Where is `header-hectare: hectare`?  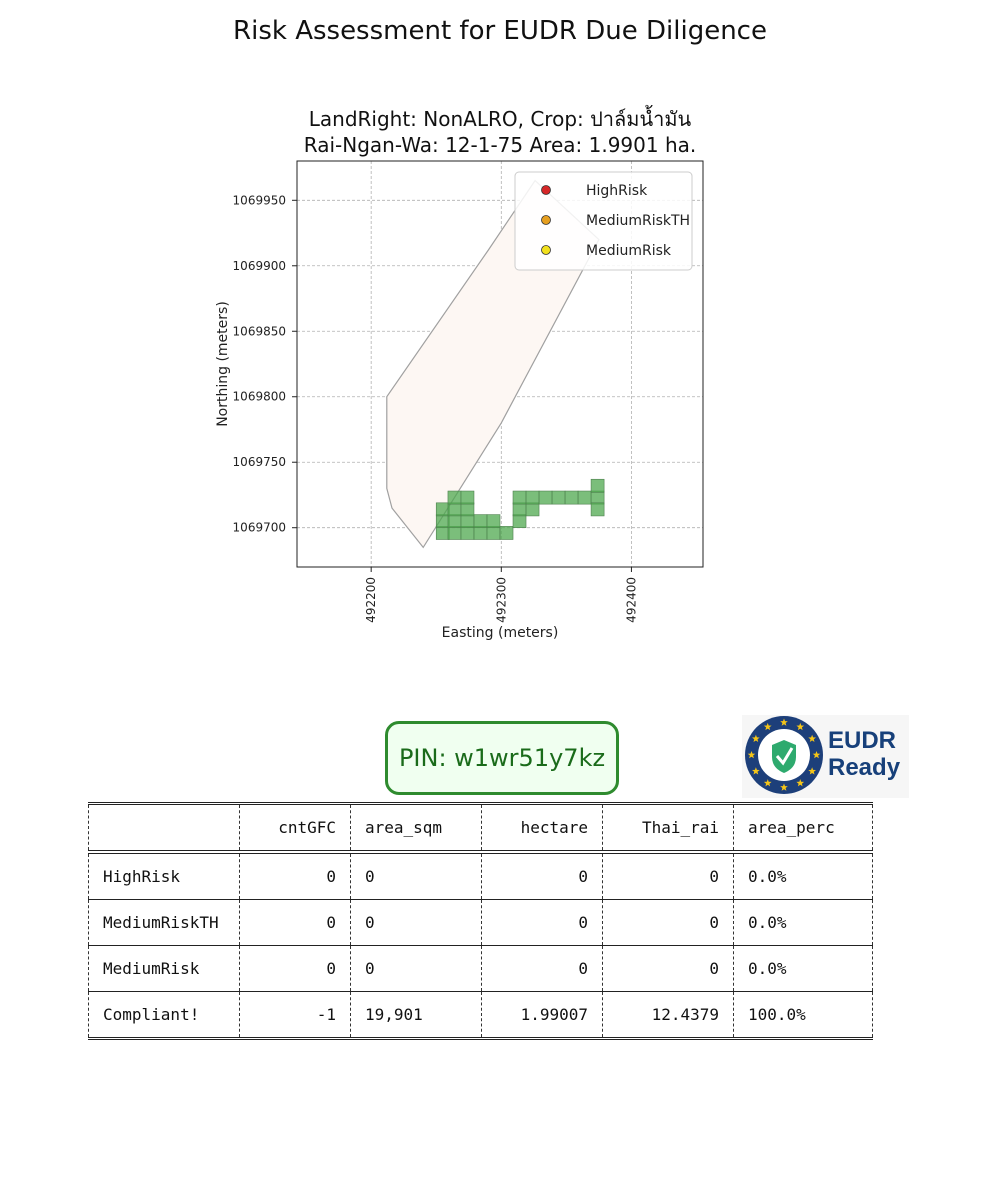
header-hectare: hectare is located at coordinates (542, 828).